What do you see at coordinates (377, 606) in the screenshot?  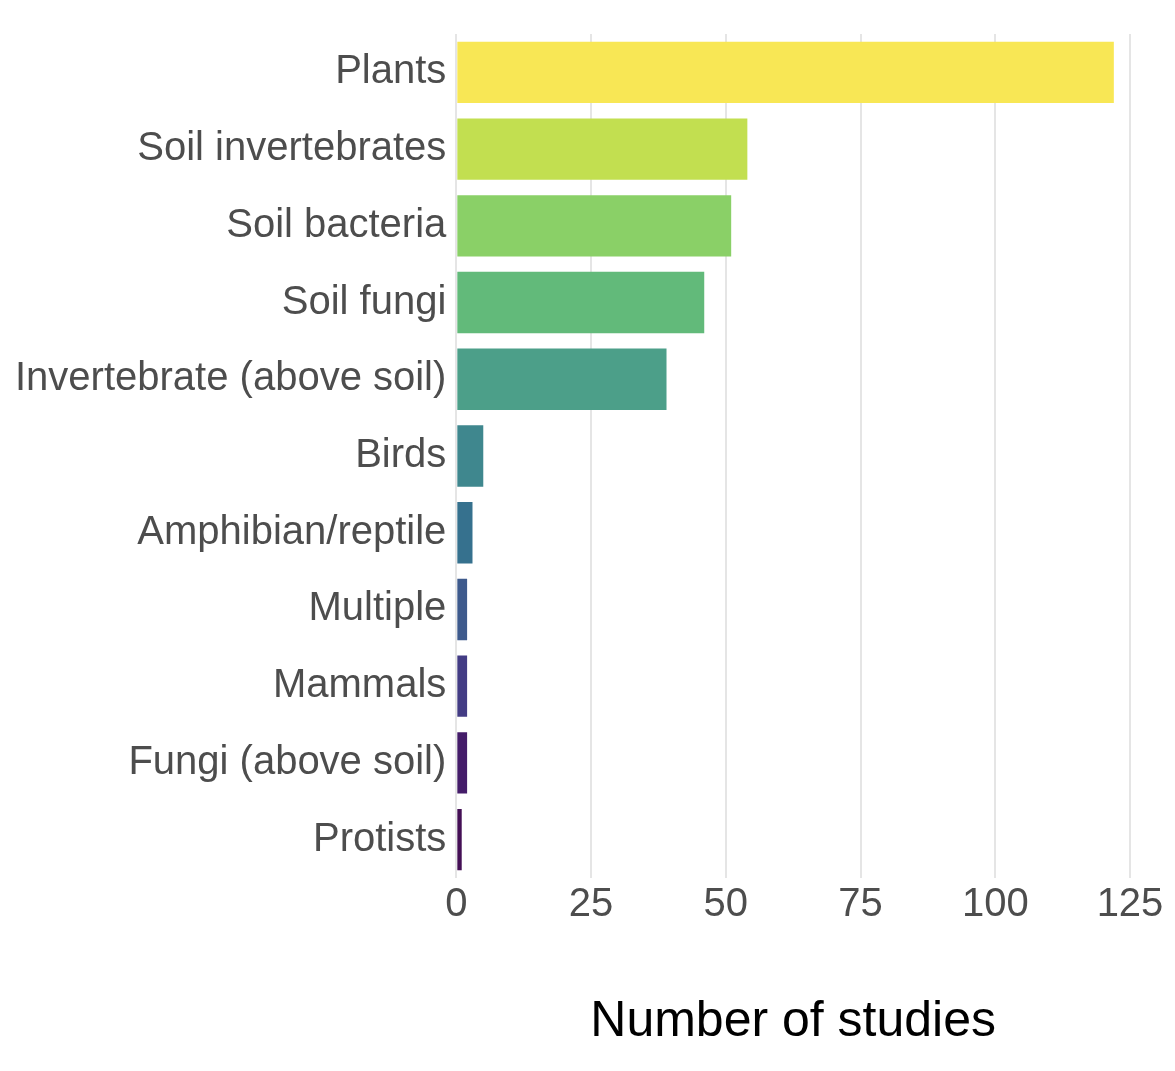 I see `y-tick-label: Multiple` at bounding box center [377, 606].